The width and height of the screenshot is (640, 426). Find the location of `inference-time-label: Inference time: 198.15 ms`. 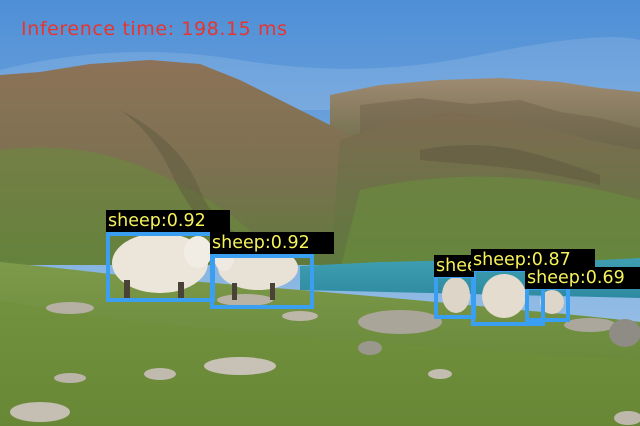

inference-time-label: Inference time: 198.15 ms is located at coordinates (154, 29).